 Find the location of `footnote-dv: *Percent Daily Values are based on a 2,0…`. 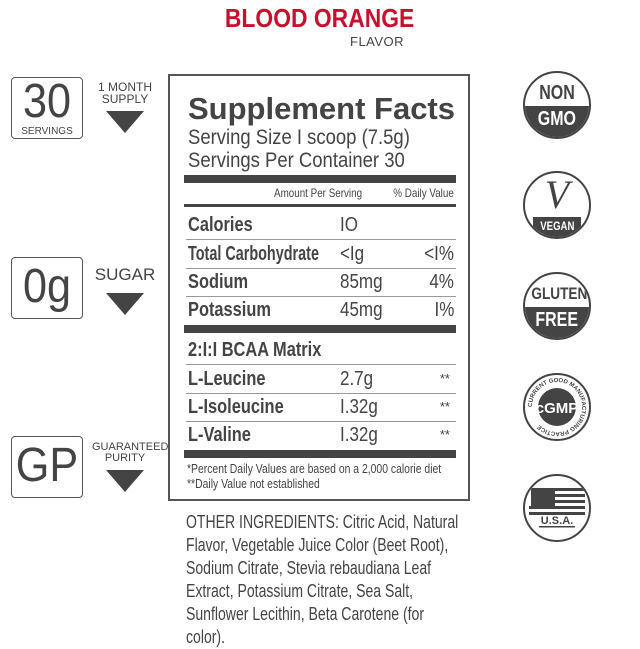

footnote-dv: *Percent Daily Values are based on a 2,0… is located at coordinates (314, 468).